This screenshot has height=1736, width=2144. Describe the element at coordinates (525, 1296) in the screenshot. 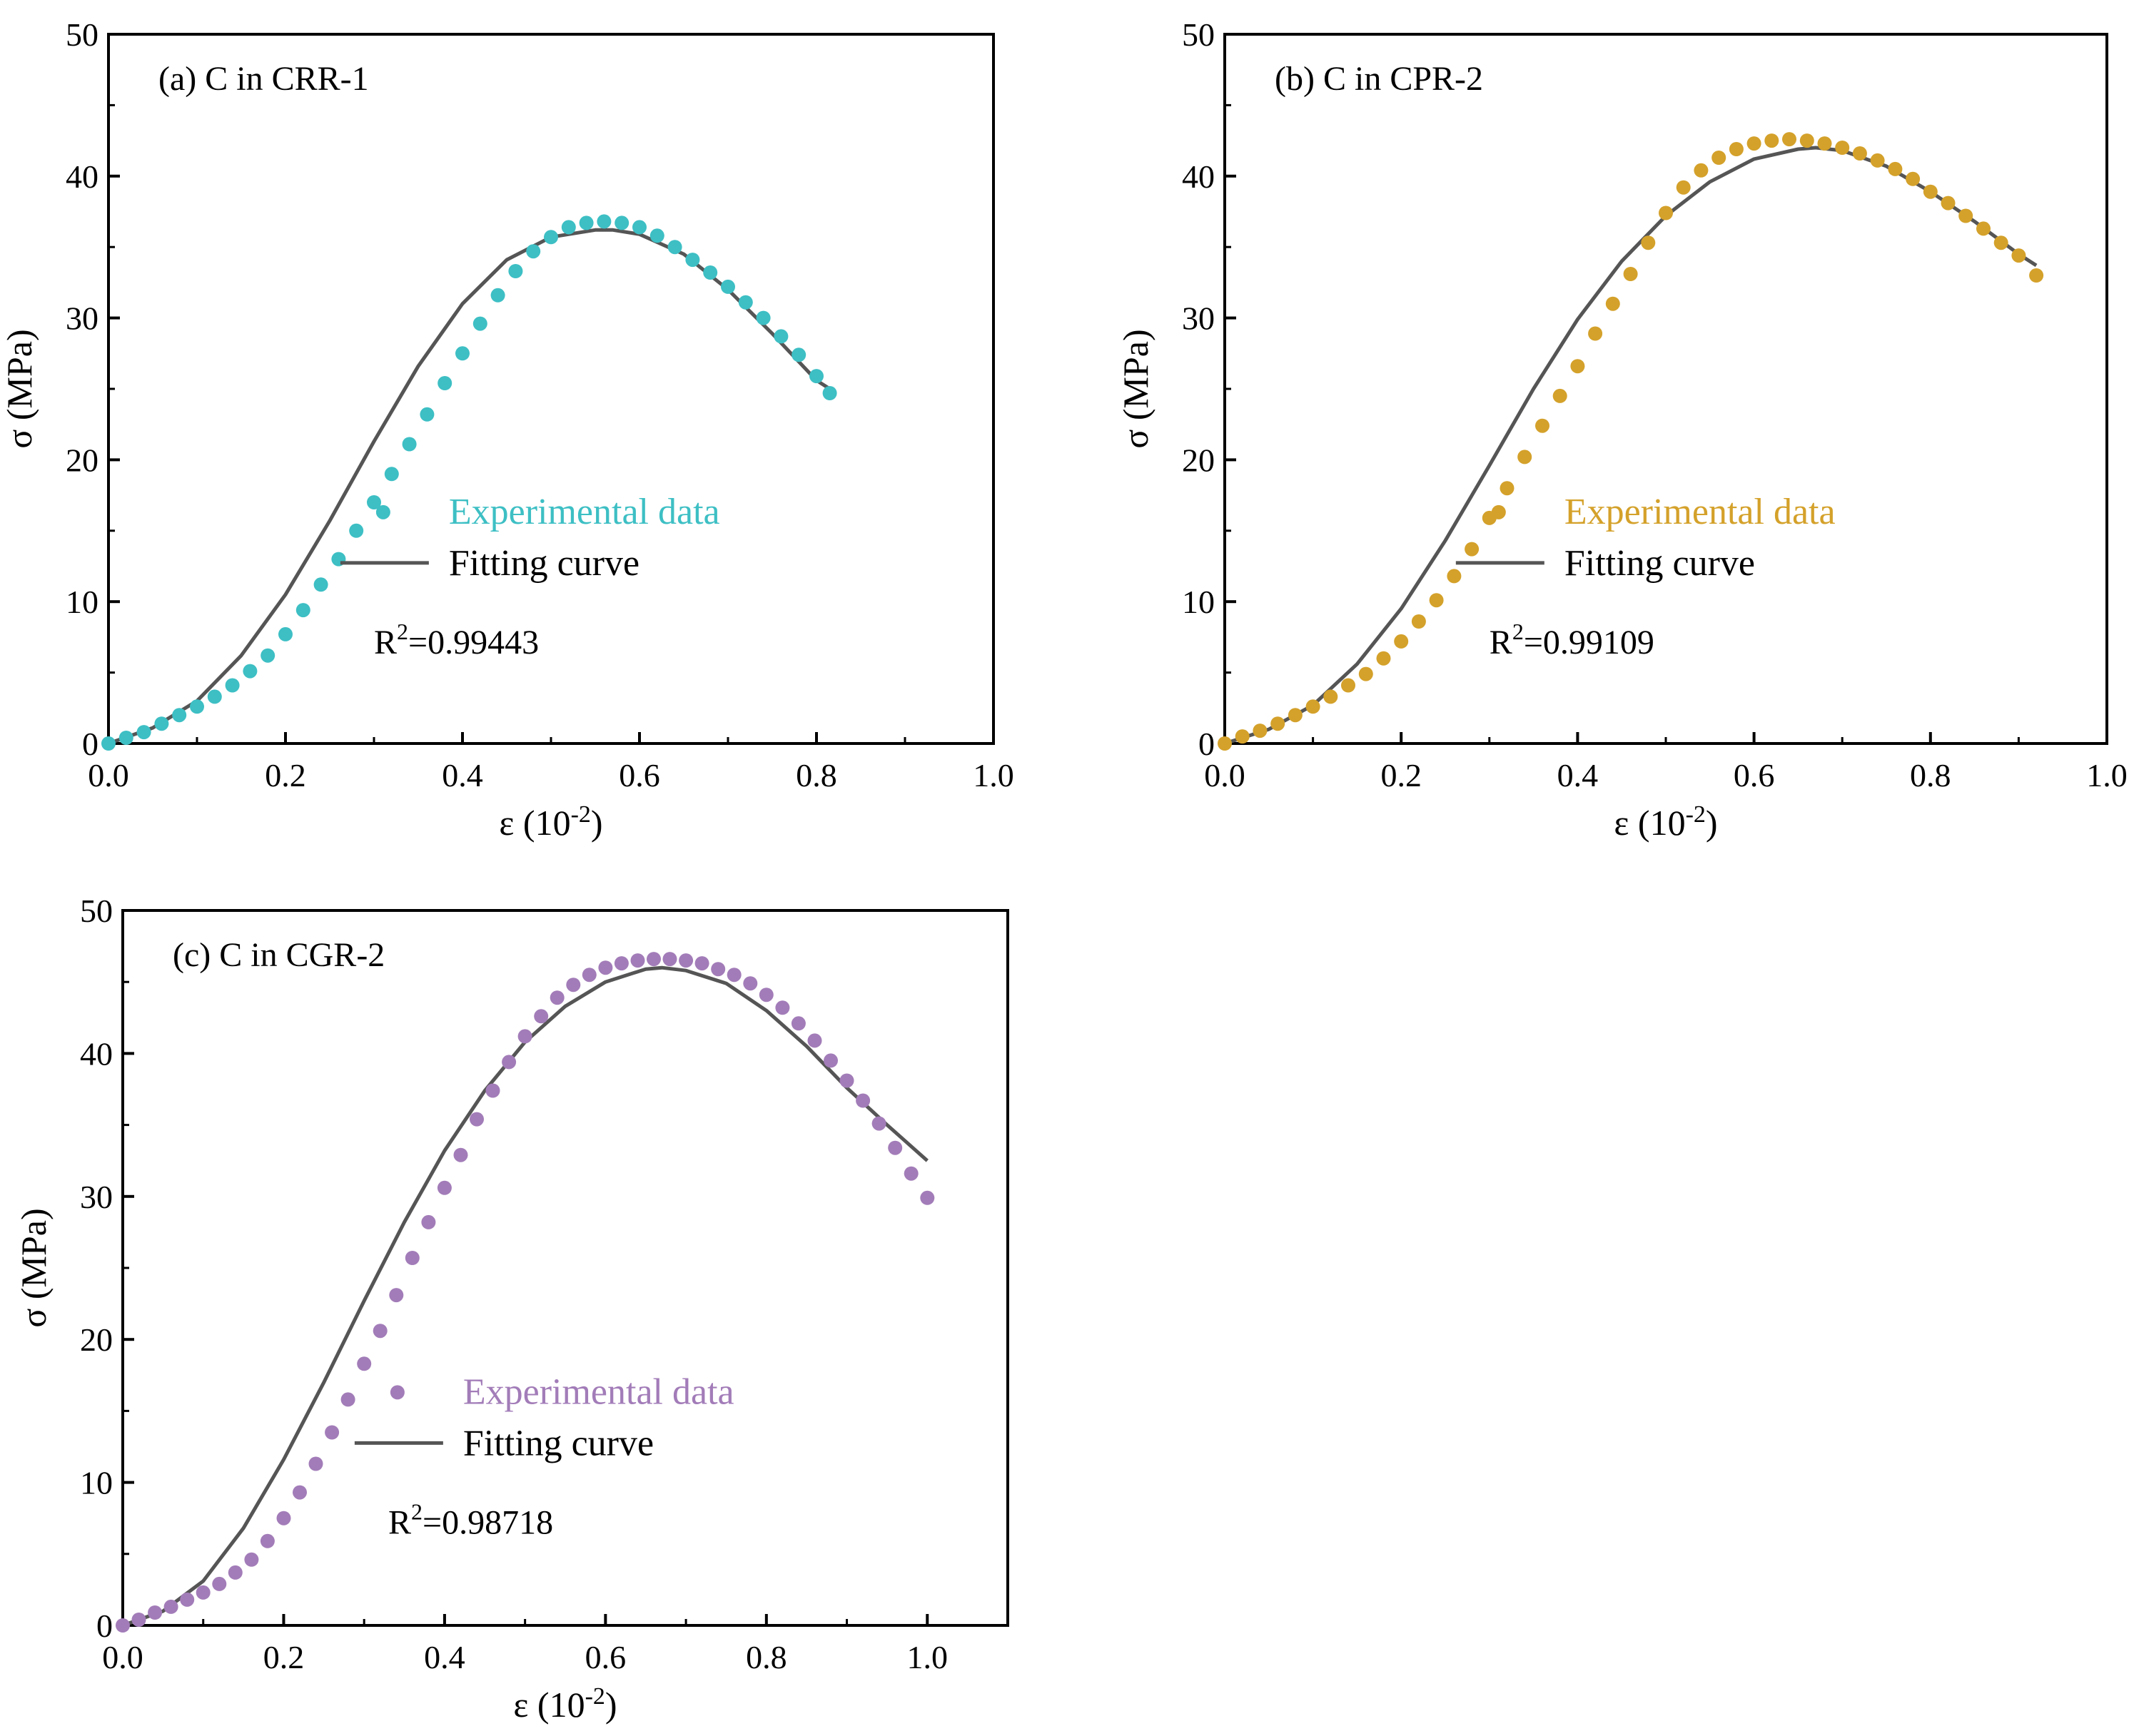

I see `panel-c-fitting-curve` at that location.